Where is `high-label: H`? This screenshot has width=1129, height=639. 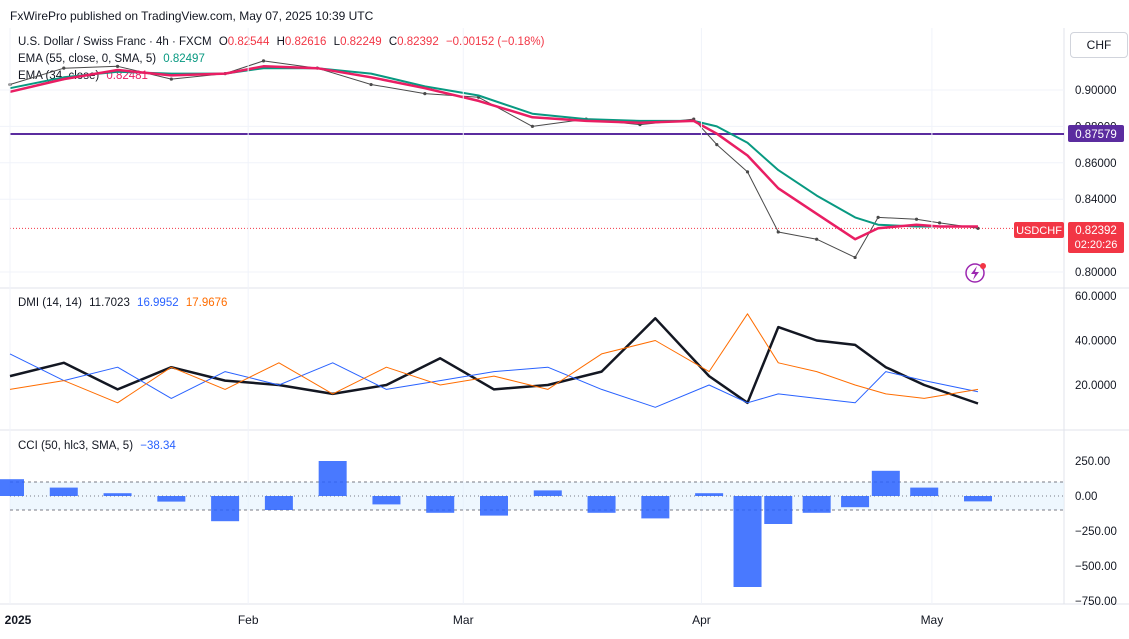 high-label: H is located at coordinates (280, 42).